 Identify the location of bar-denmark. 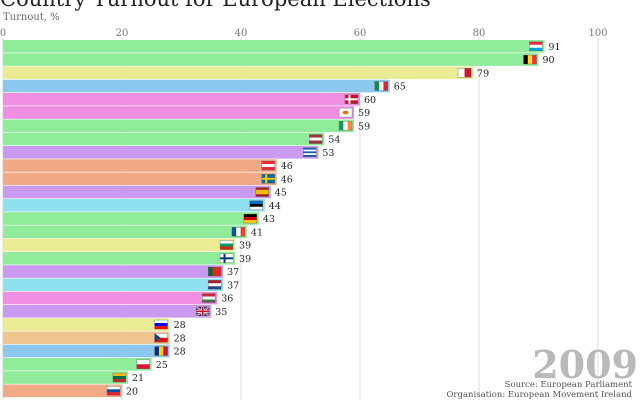
(181, 99).